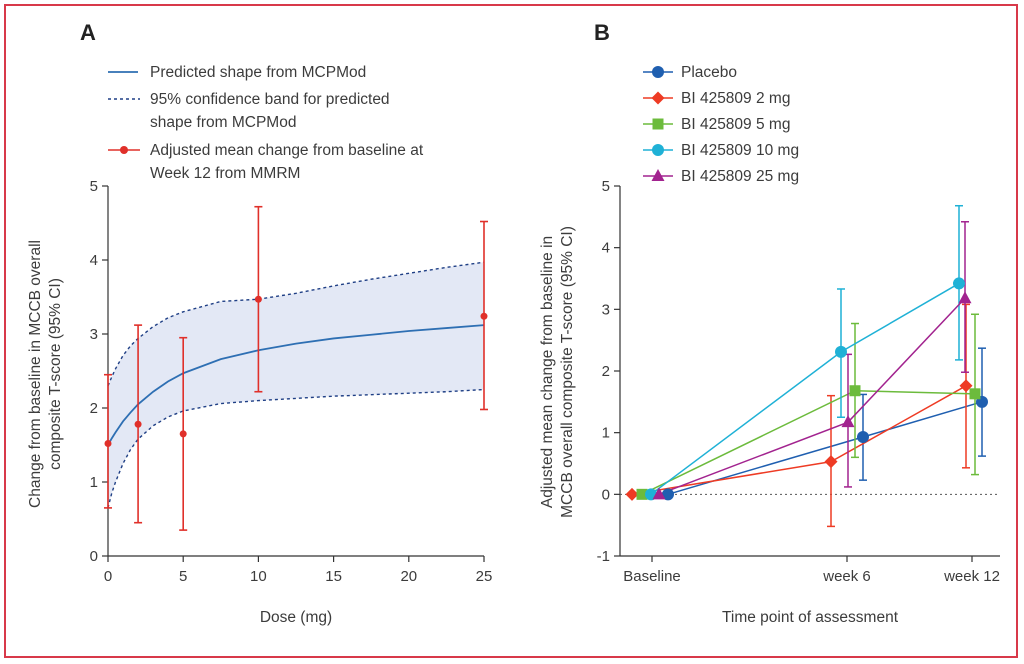 The image size is (1024, 664). Describe the element at coordinates (124, 150) in the screenshot. I see `legend-mmrm-marker` at that location.